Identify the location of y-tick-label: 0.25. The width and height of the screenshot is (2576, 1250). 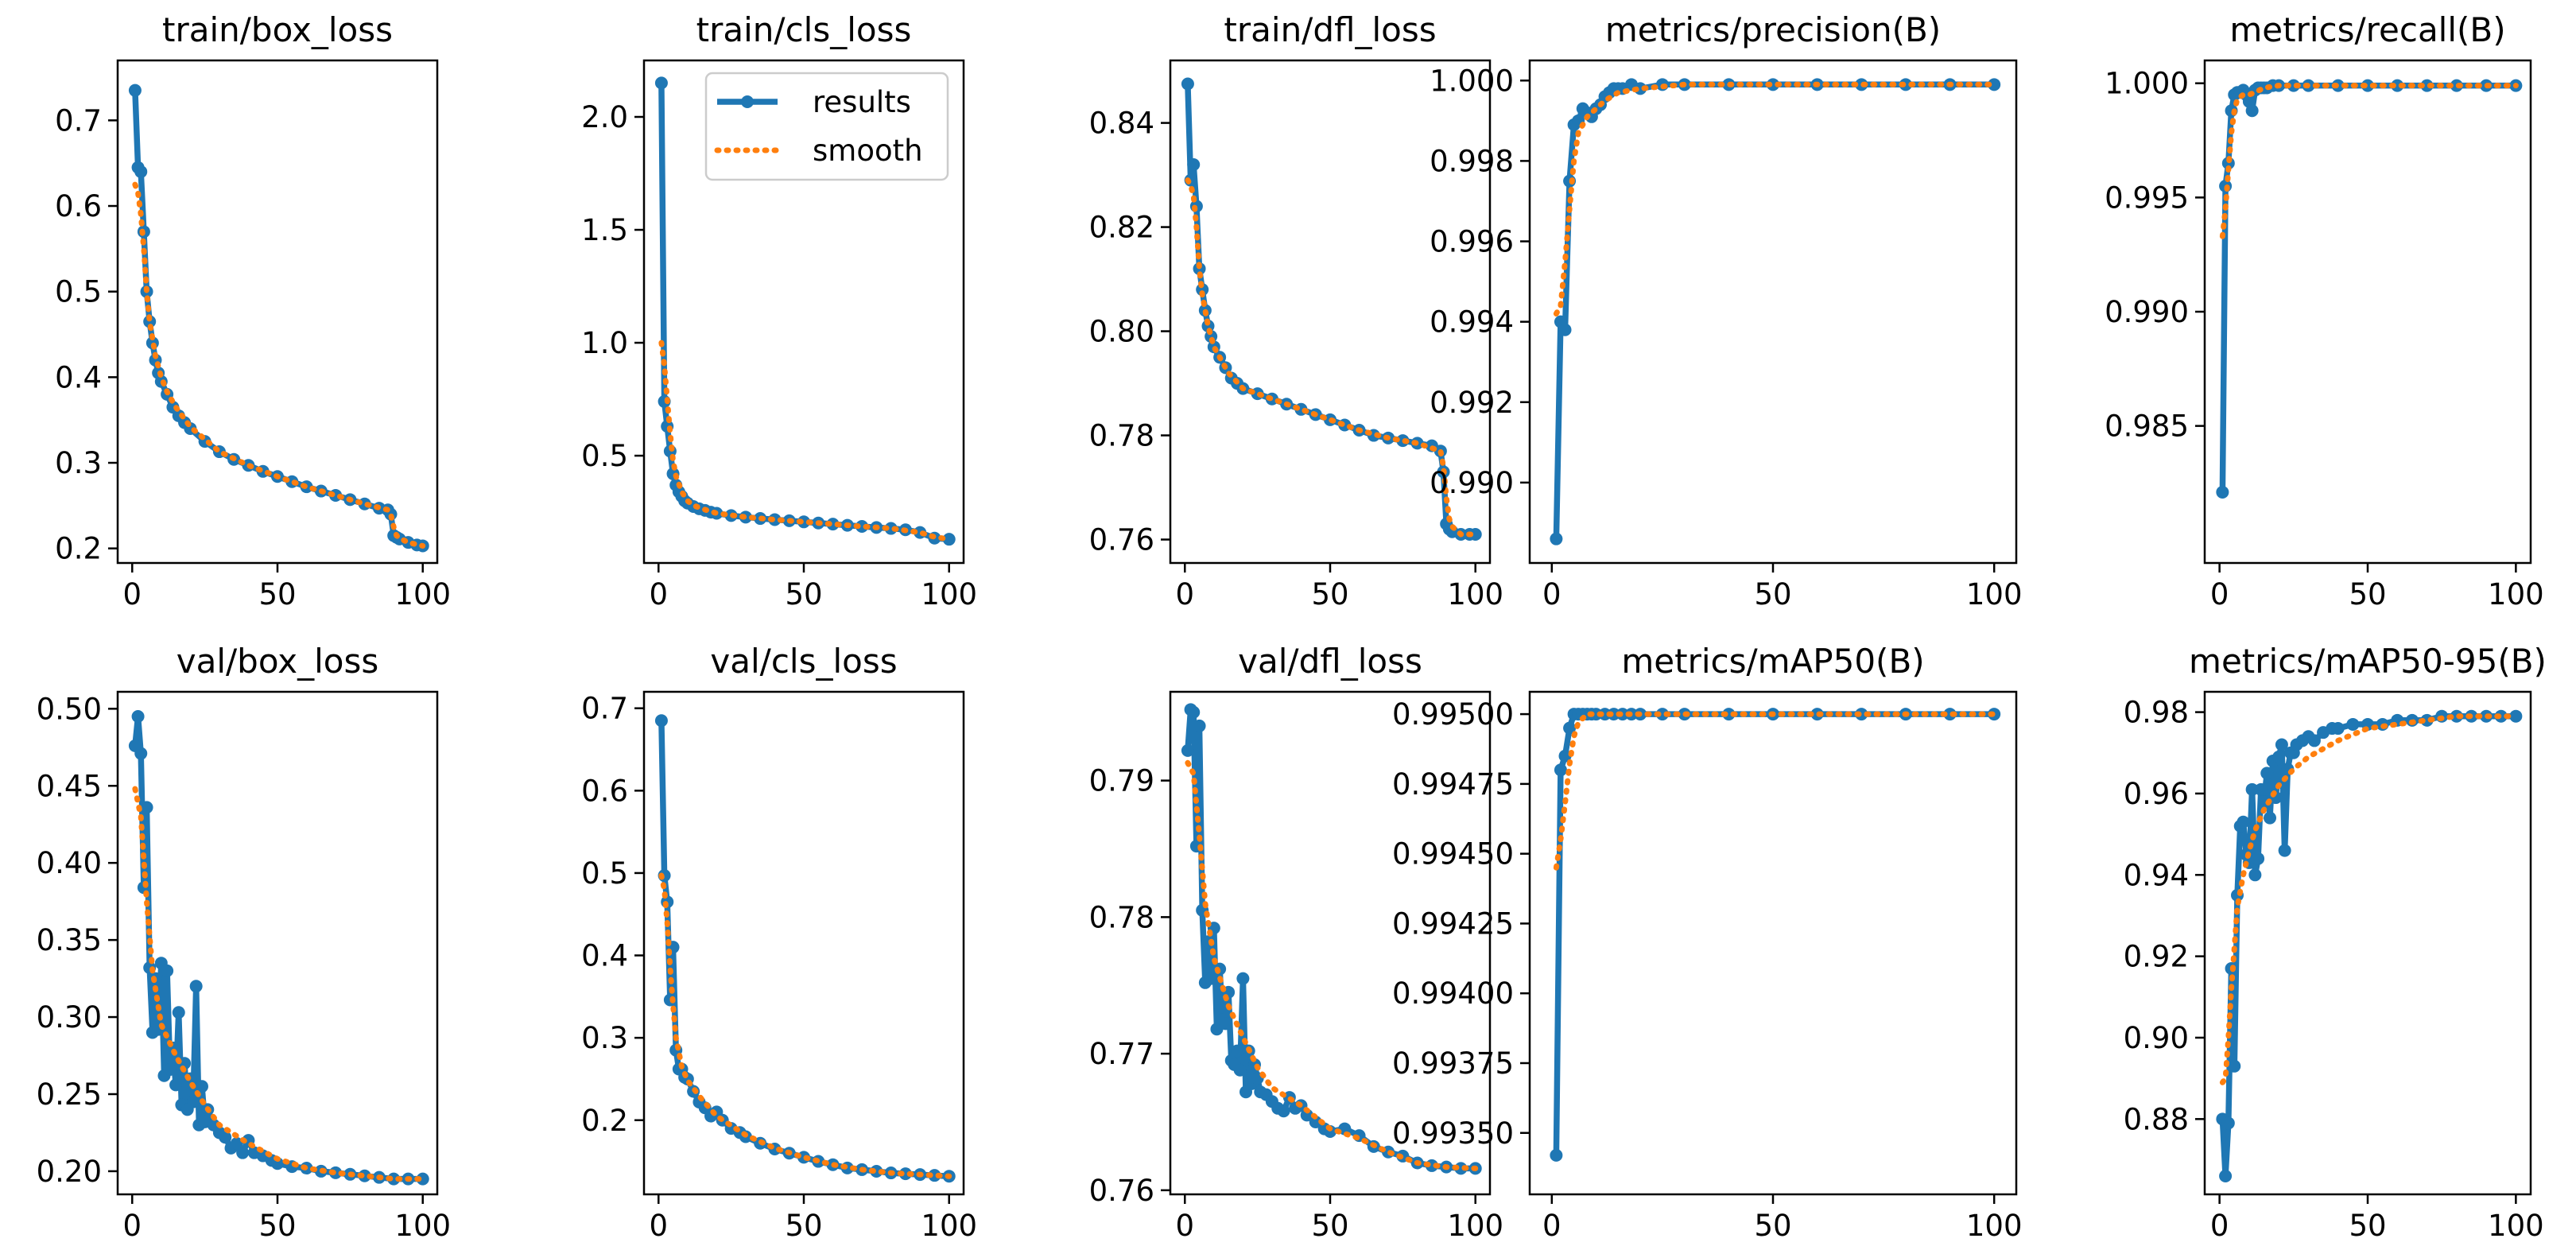
(70, 1094).